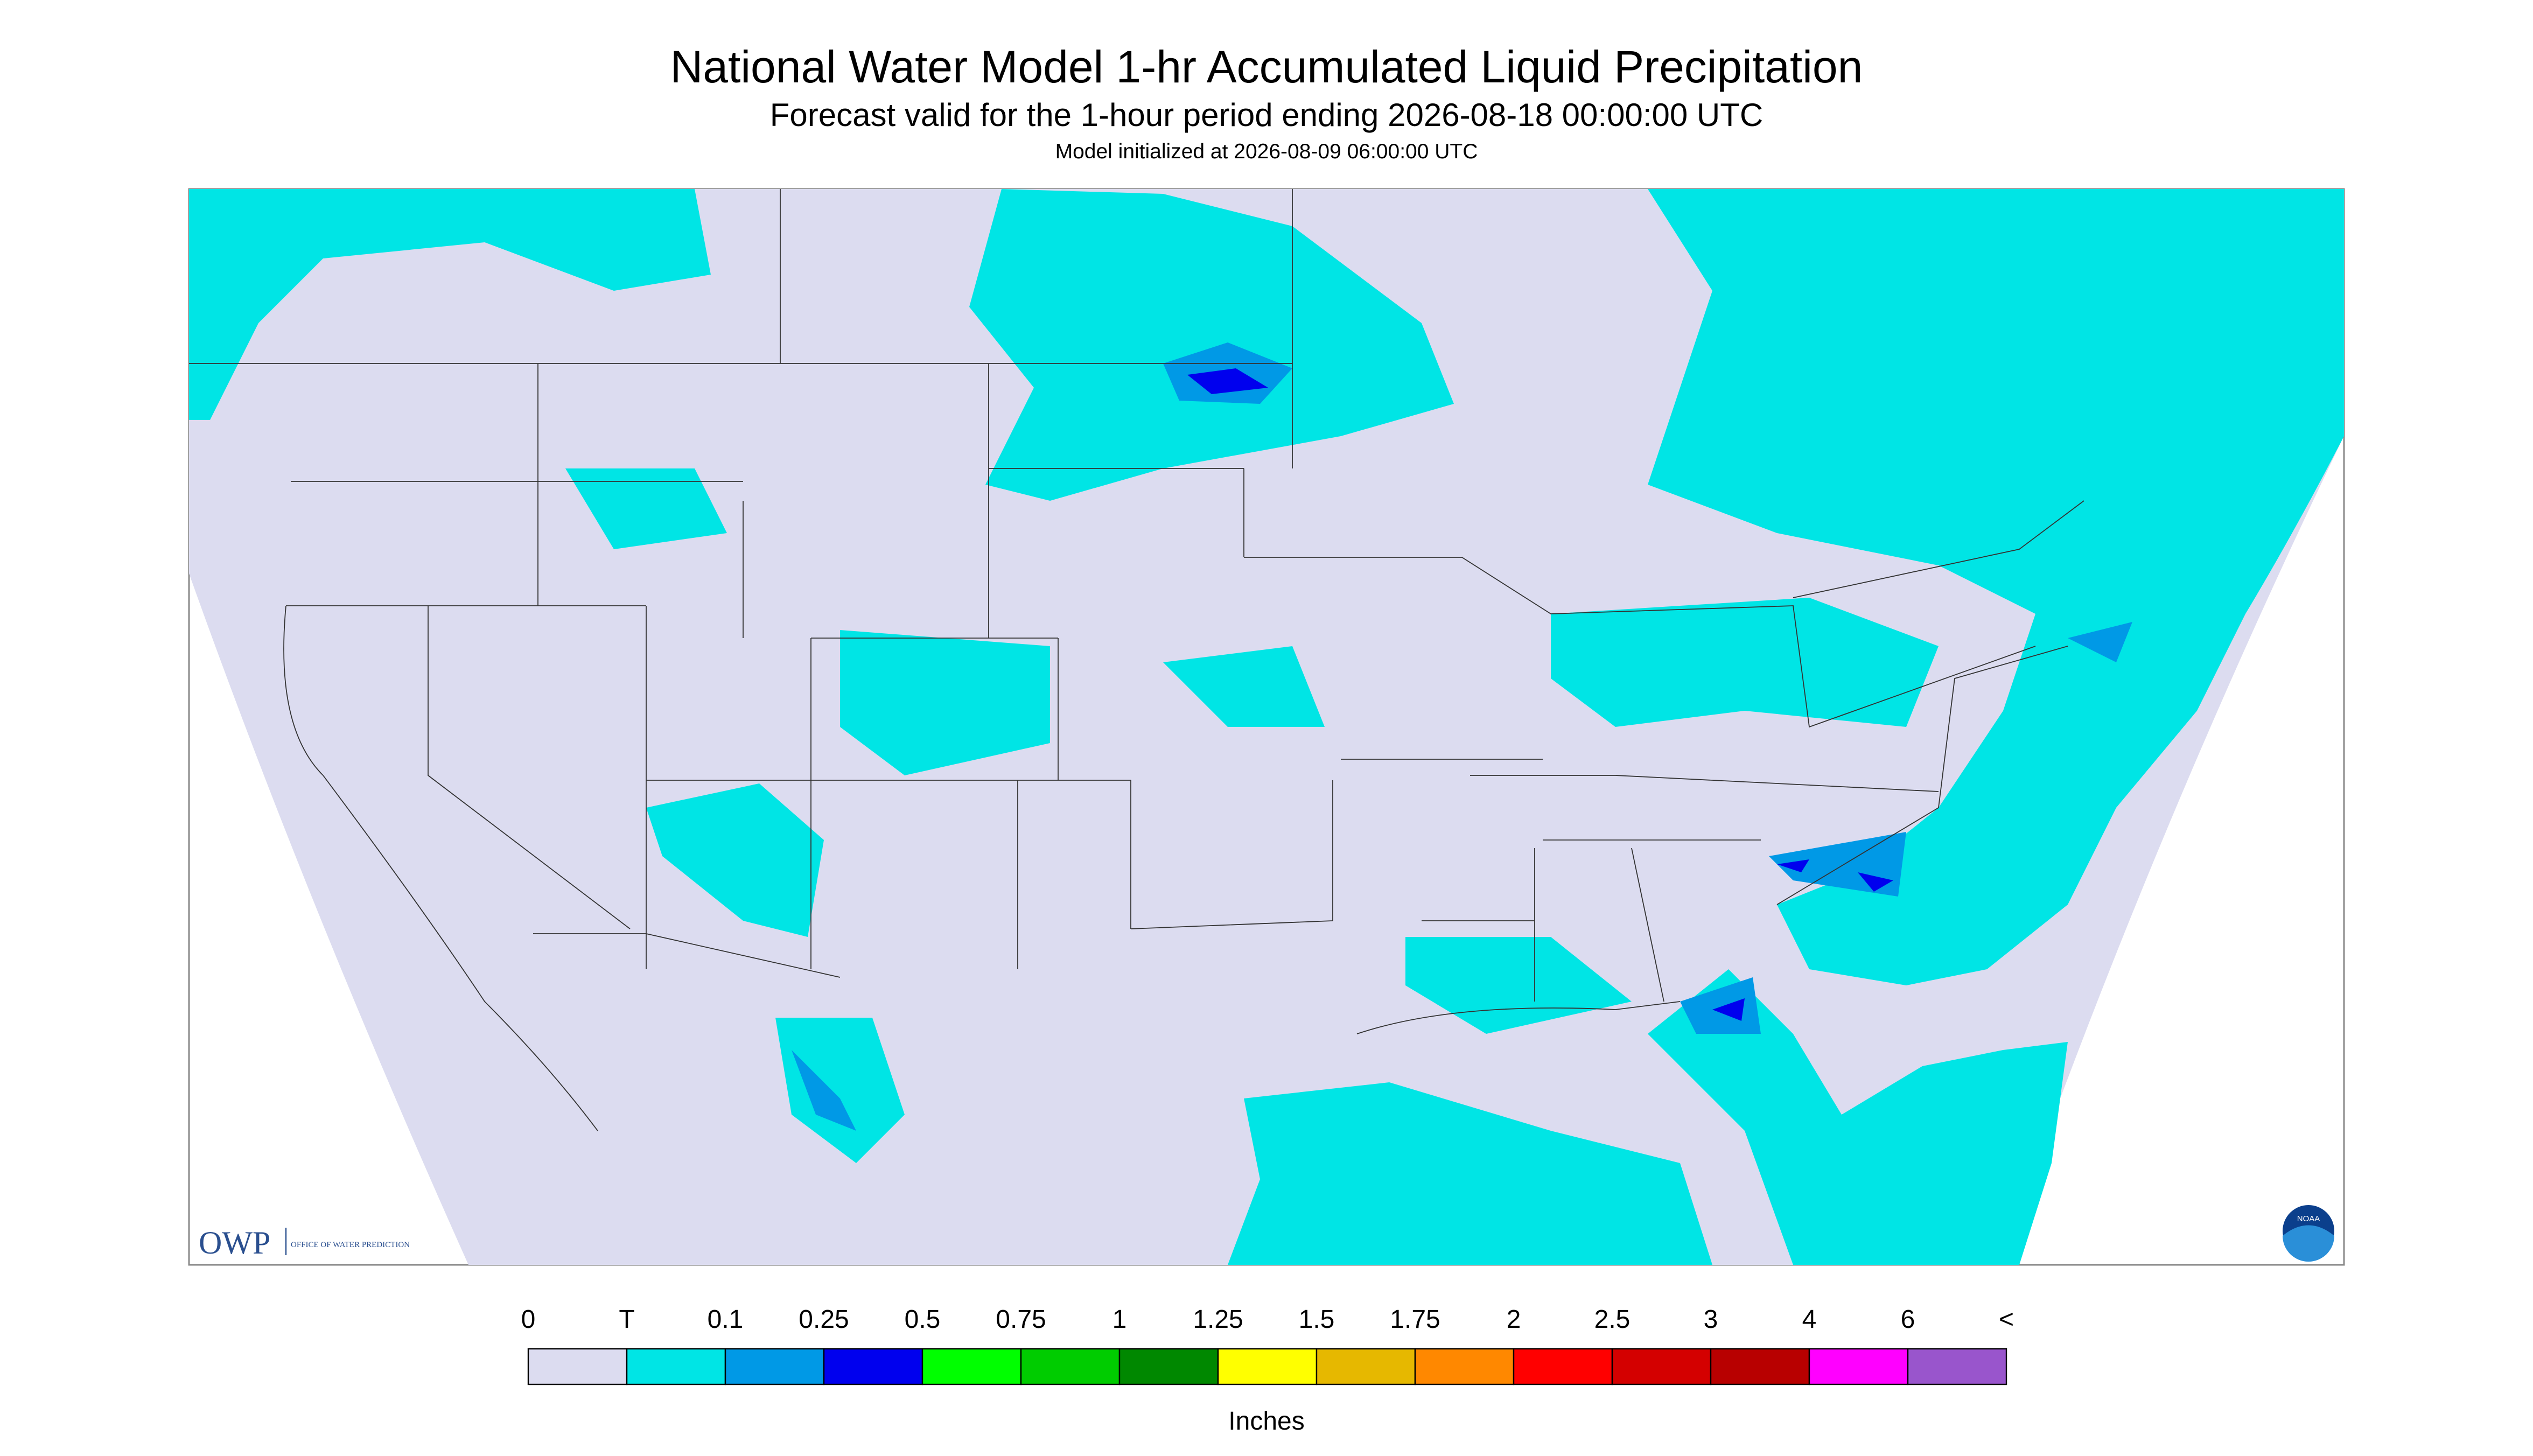  What do you see at coordinates (350, 1245) in the screenshot?
I see `owp-name: OFFICE OF WATER PREDICTION` at bounding box center [350, 1245].